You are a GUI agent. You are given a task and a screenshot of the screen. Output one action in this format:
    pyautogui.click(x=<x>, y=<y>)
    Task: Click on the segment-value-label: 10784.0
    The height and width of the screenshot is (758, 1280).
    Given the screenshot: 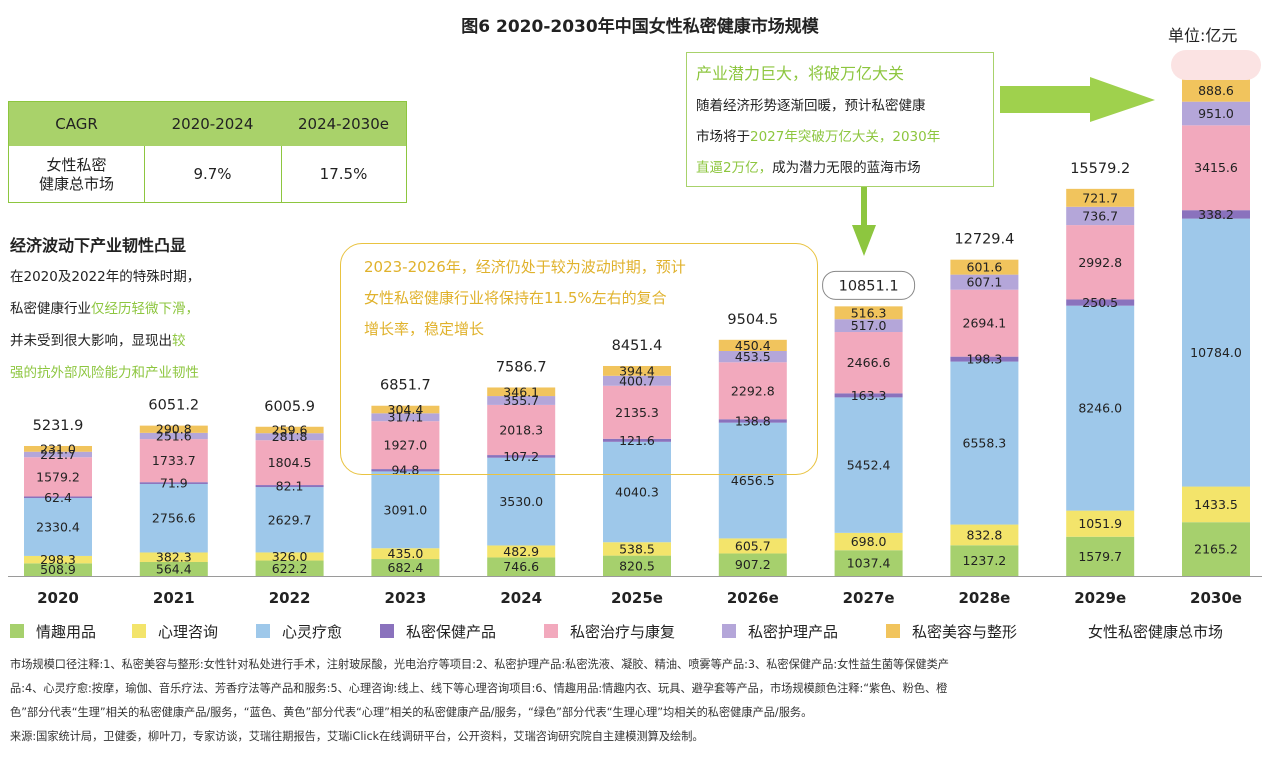 What is the action you would take?
    pyautogui.click(x=1216, y=352)
    